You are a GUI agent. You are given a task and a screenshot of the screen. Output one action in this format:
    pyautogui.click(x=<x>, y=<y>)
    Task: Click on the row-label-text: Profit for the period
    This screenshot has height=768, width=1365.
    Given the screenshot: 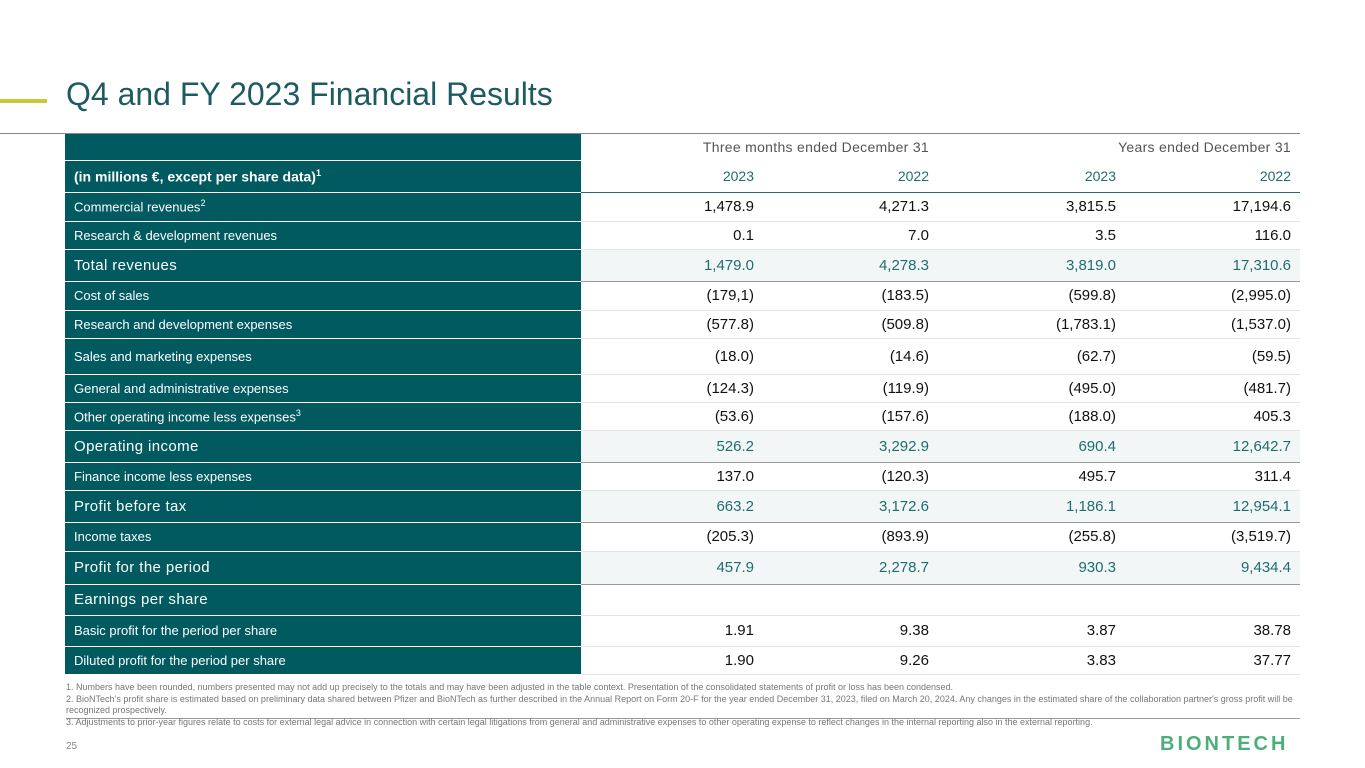 What is the action you would take?
    pyautogui.click(x=142, y=567)
    